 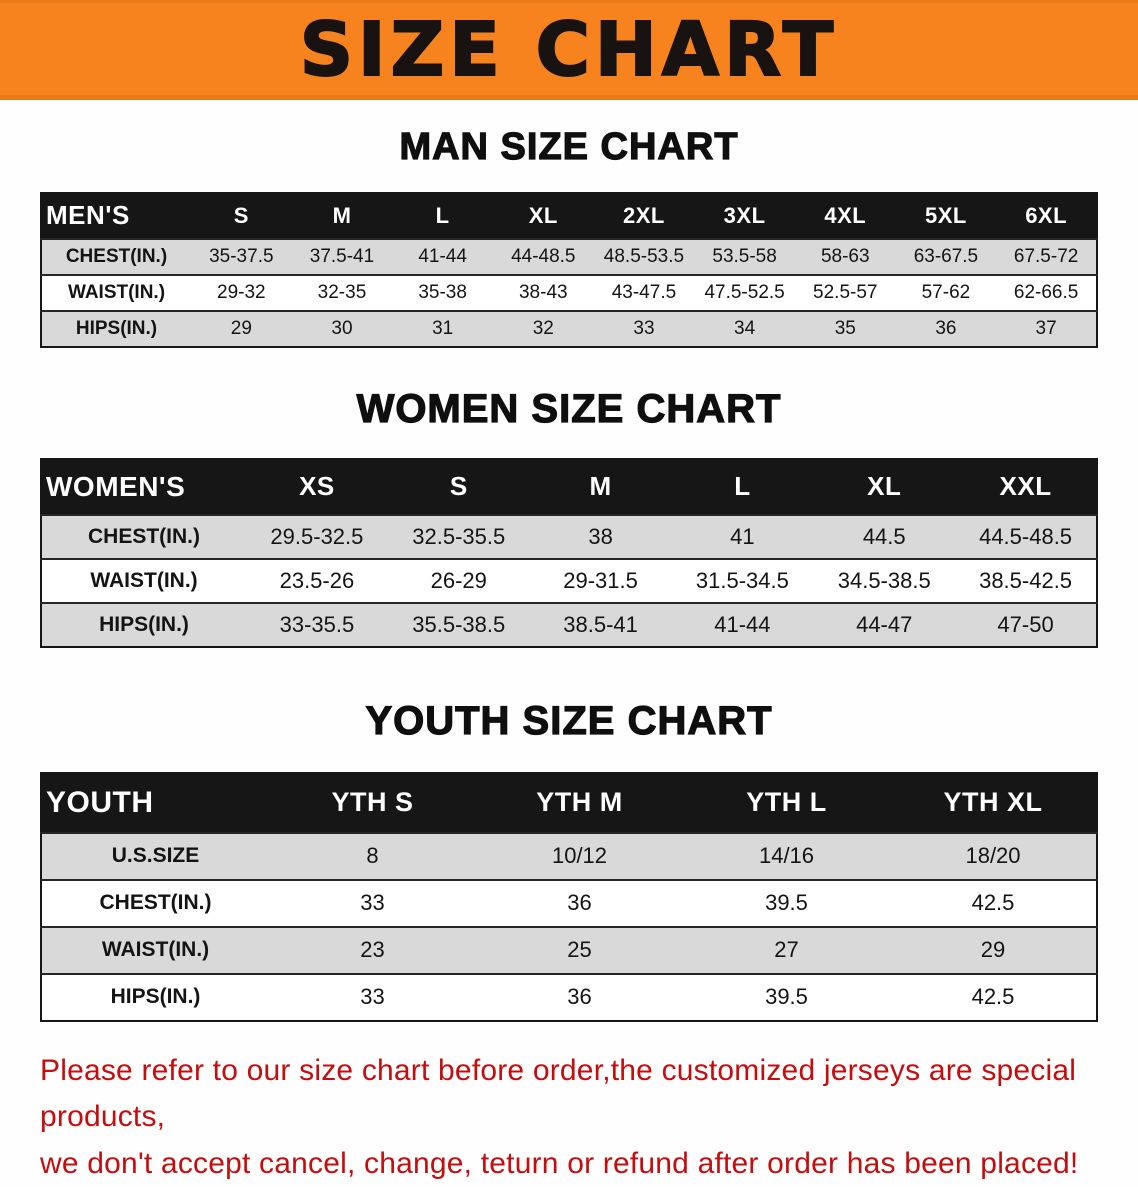 I want to click on table-cell: 30, so click(x=342, y=328).